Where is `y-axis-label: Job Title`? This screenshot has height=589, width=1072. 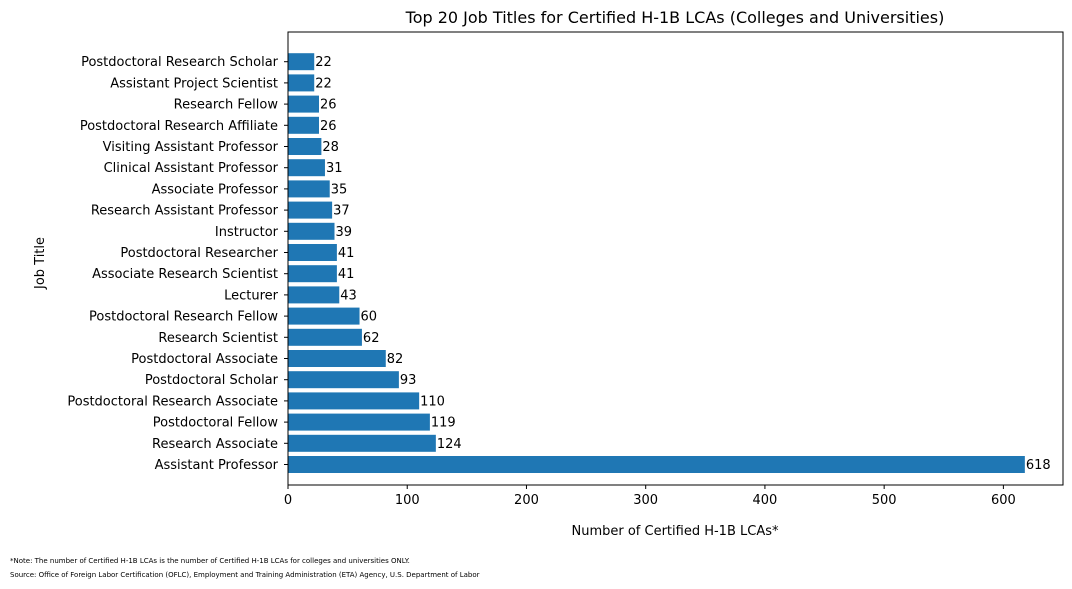 y-axis-label: Job Title is located at coordinates (40, 263).